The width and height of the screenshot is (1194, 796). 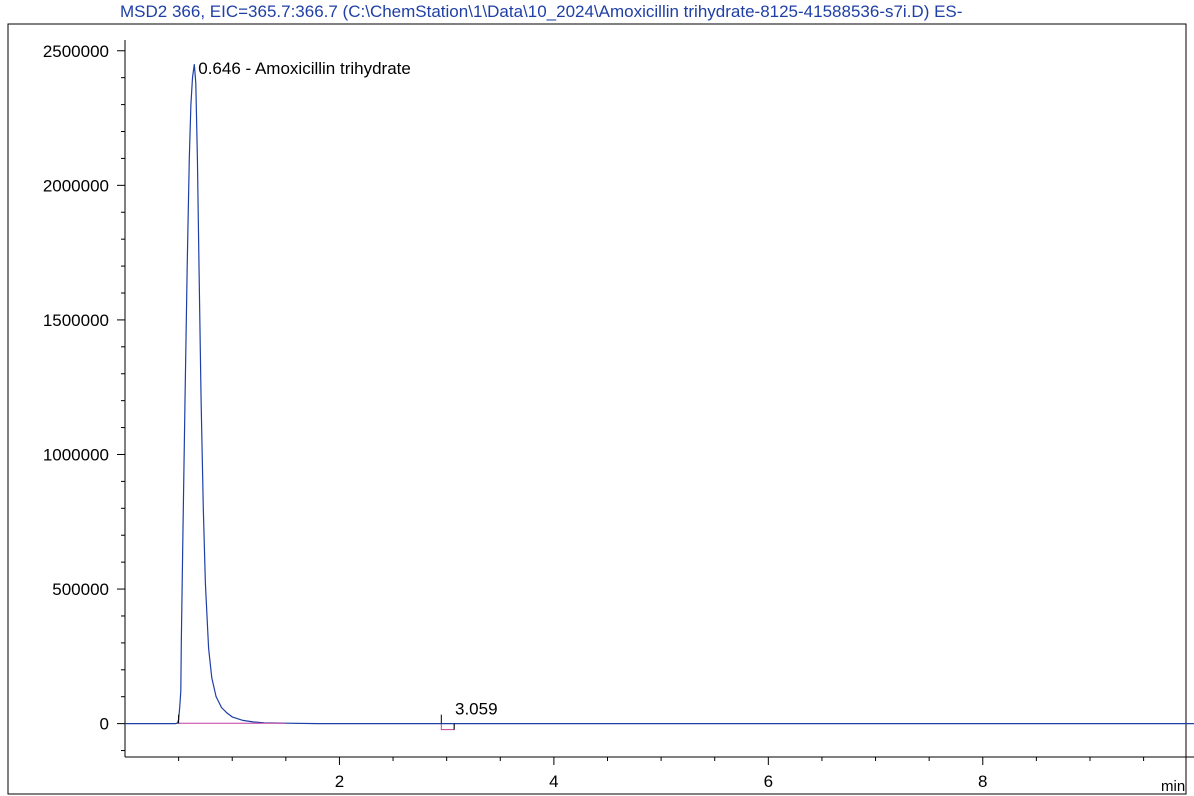 I want to click on x-tick-label: 8, so click(x=982, y=781).